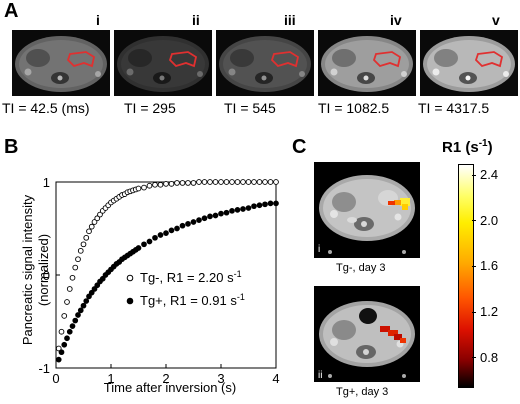 The image size is (520, 404). Describe the element at coordinates (170, 387) in the screenshot. I see `x-axis-label: Time after inversion (s)` at that location.